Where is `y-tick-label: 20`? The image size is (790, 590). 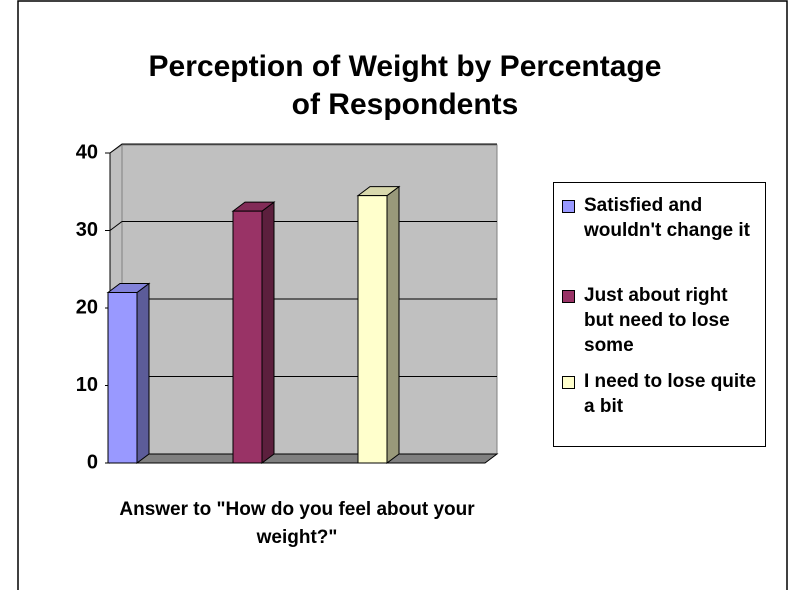 y-tick-label: 20 is located at coordinates (87, 307).